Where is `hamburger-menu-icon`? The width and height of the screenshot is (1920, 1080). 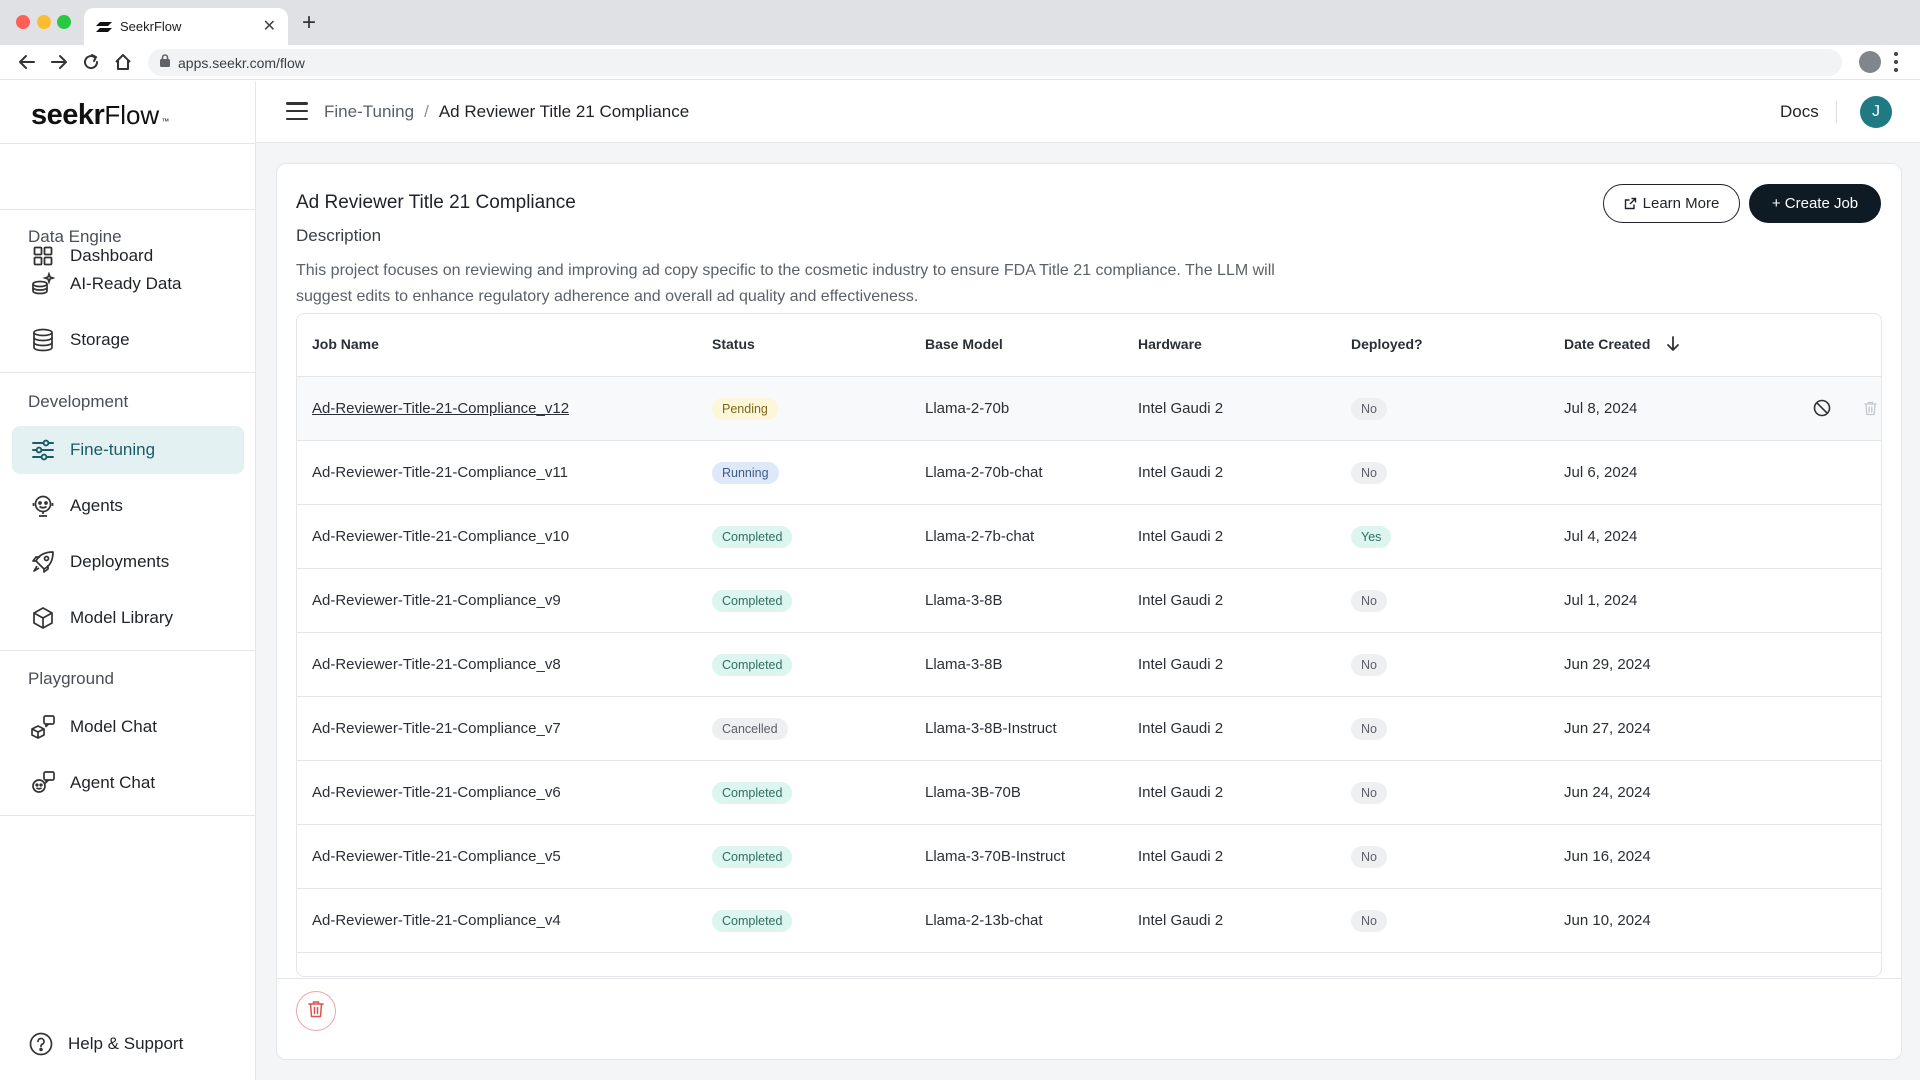 hamburger-menu-icon is located at coordinates (297, 111).